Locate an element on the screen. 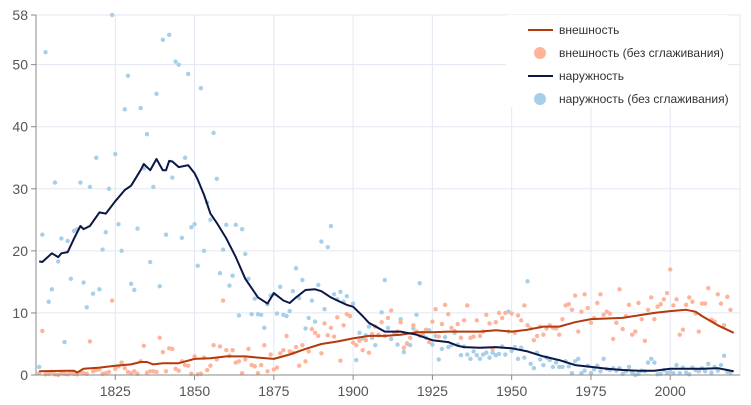 This screenshot has height=405, width=751. legend-label-vneshnost: внешность is located at coordinates (589, 30).